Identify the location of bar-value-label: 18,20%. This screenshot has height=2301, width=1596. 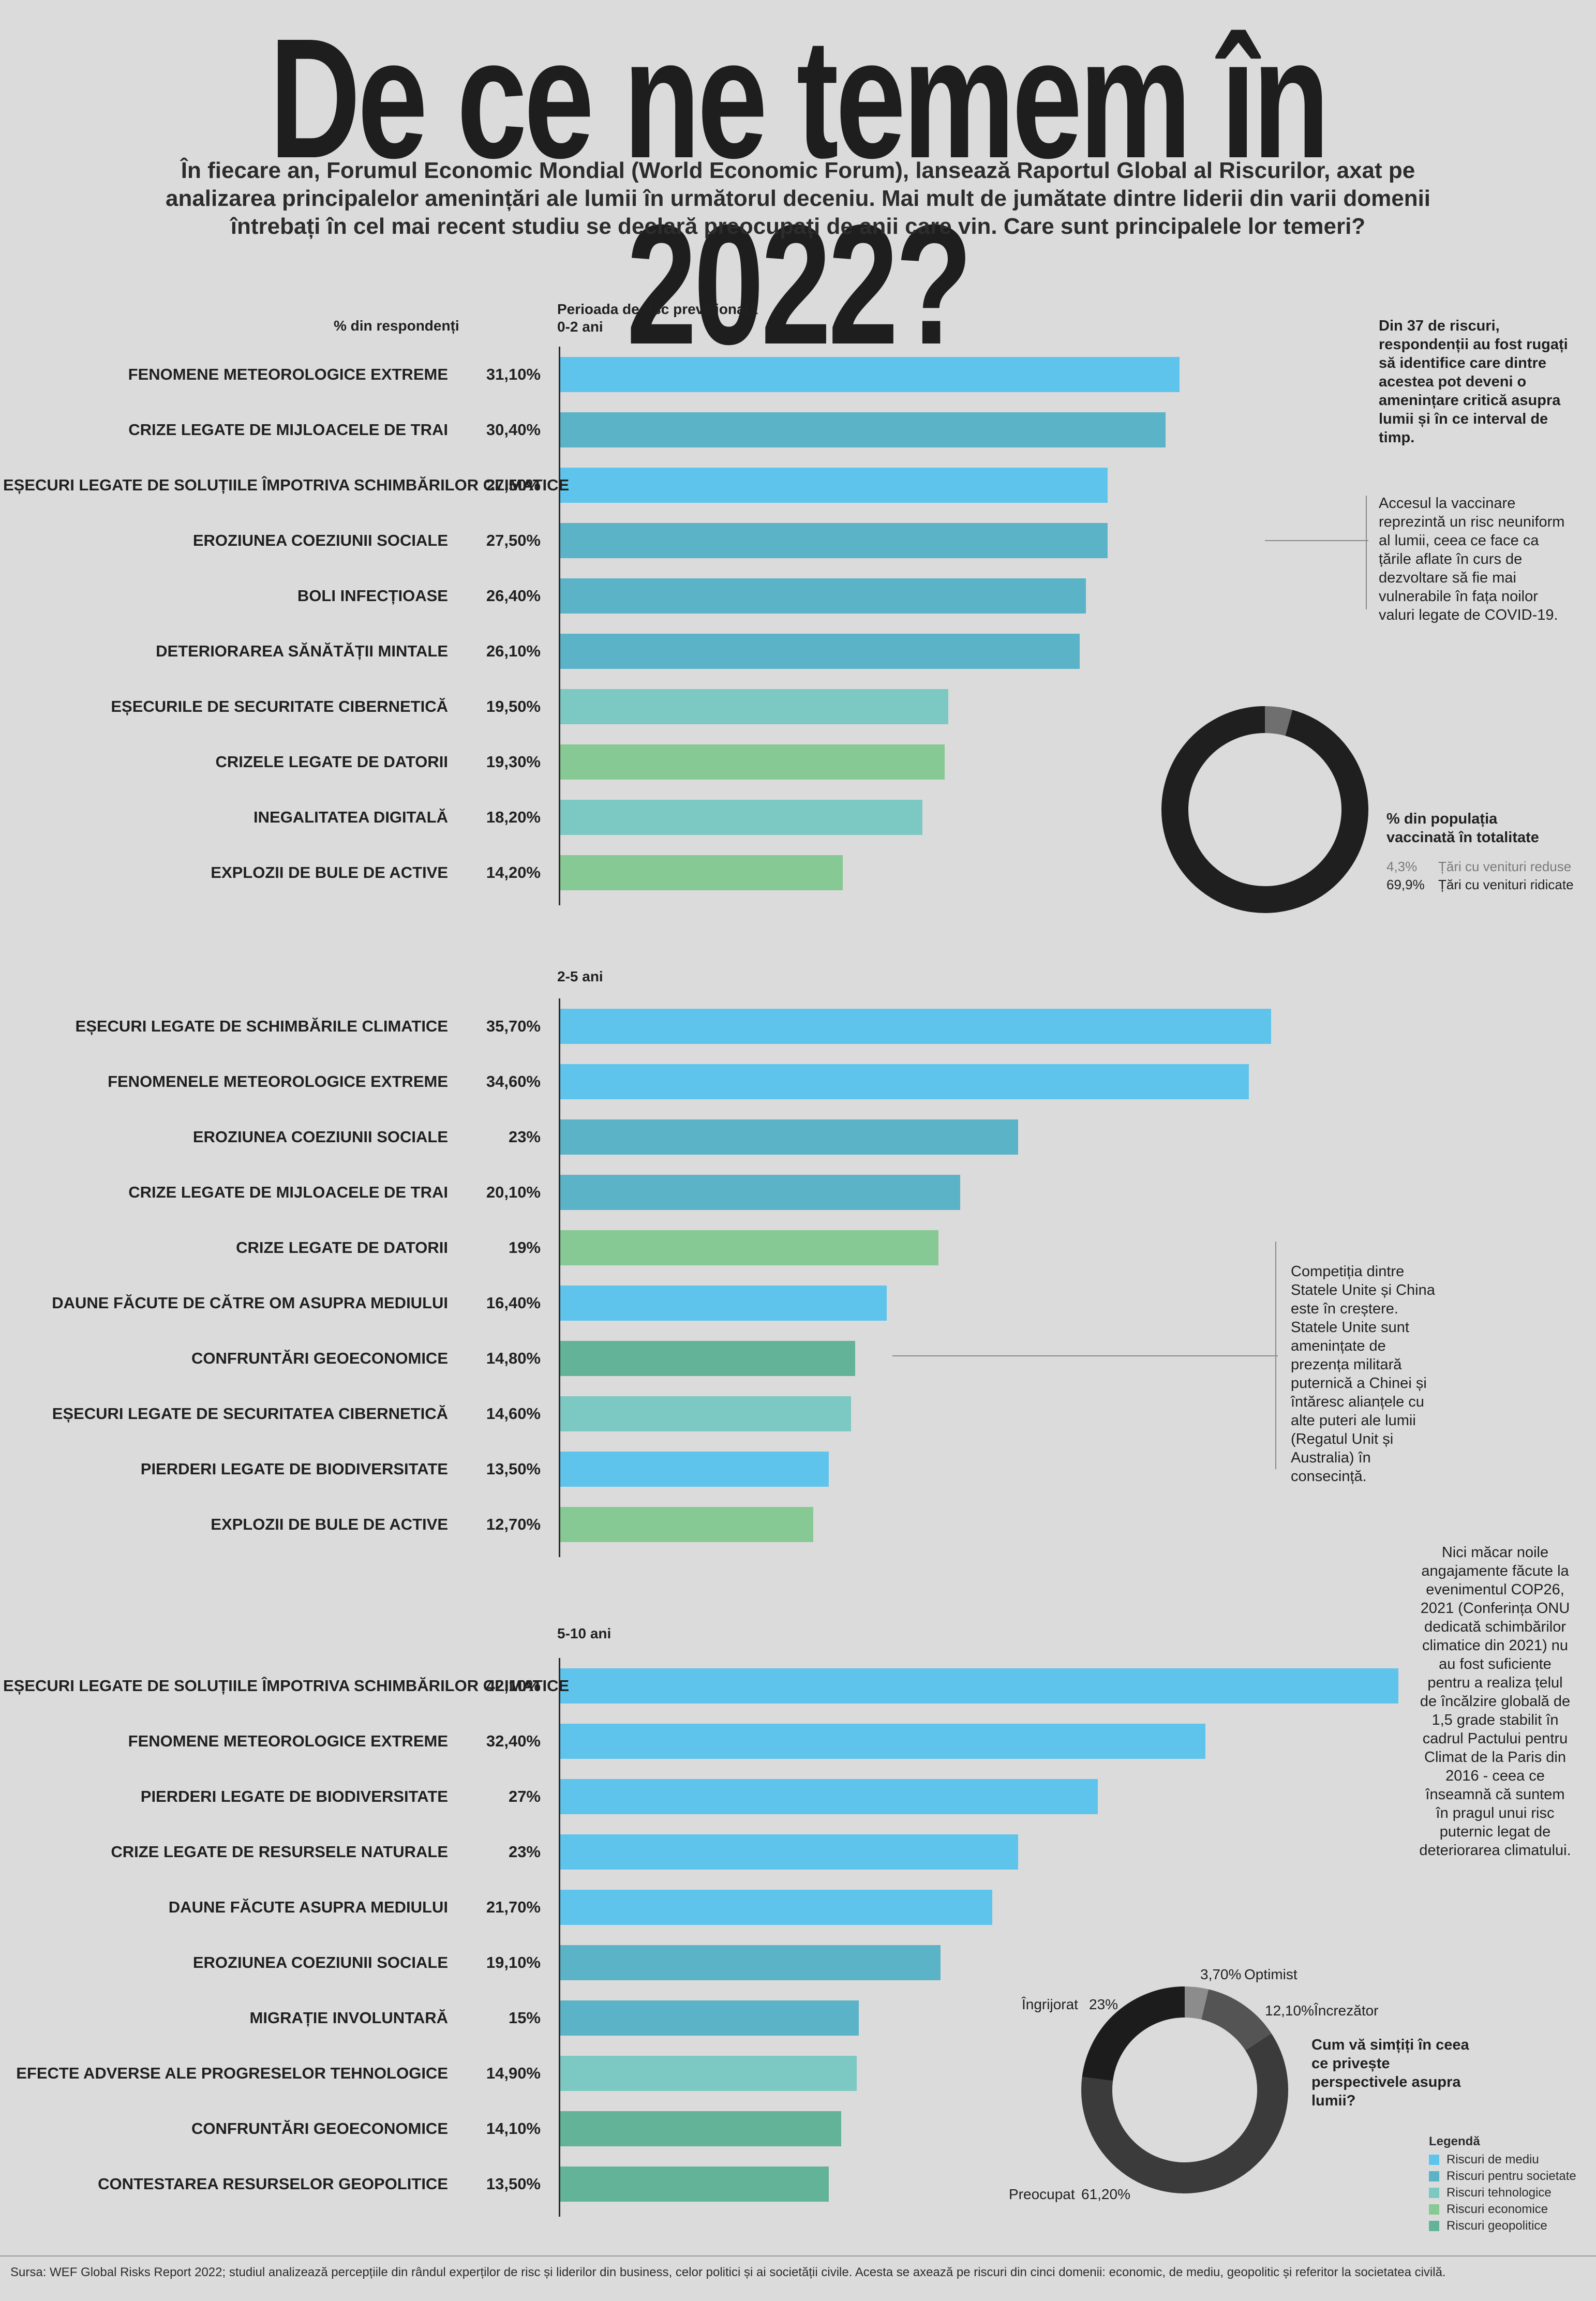
(513, 817).